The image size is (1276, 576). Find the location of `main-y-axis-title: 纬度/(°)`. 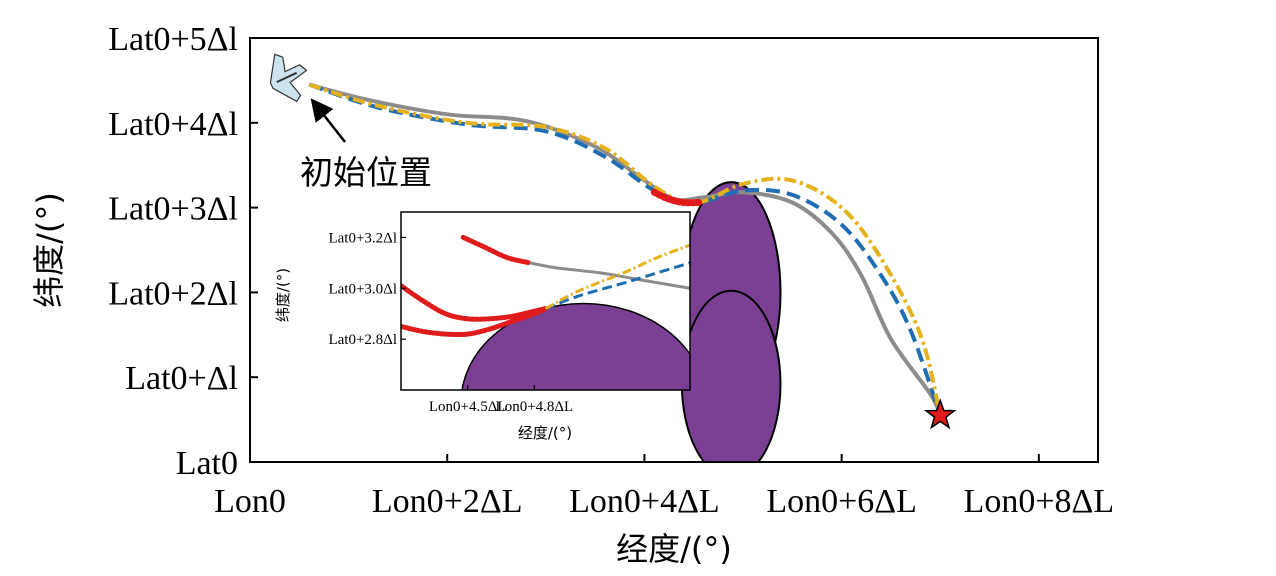

main-y-axis-title: 纬度/(°) is located at coordinates (49, 250).